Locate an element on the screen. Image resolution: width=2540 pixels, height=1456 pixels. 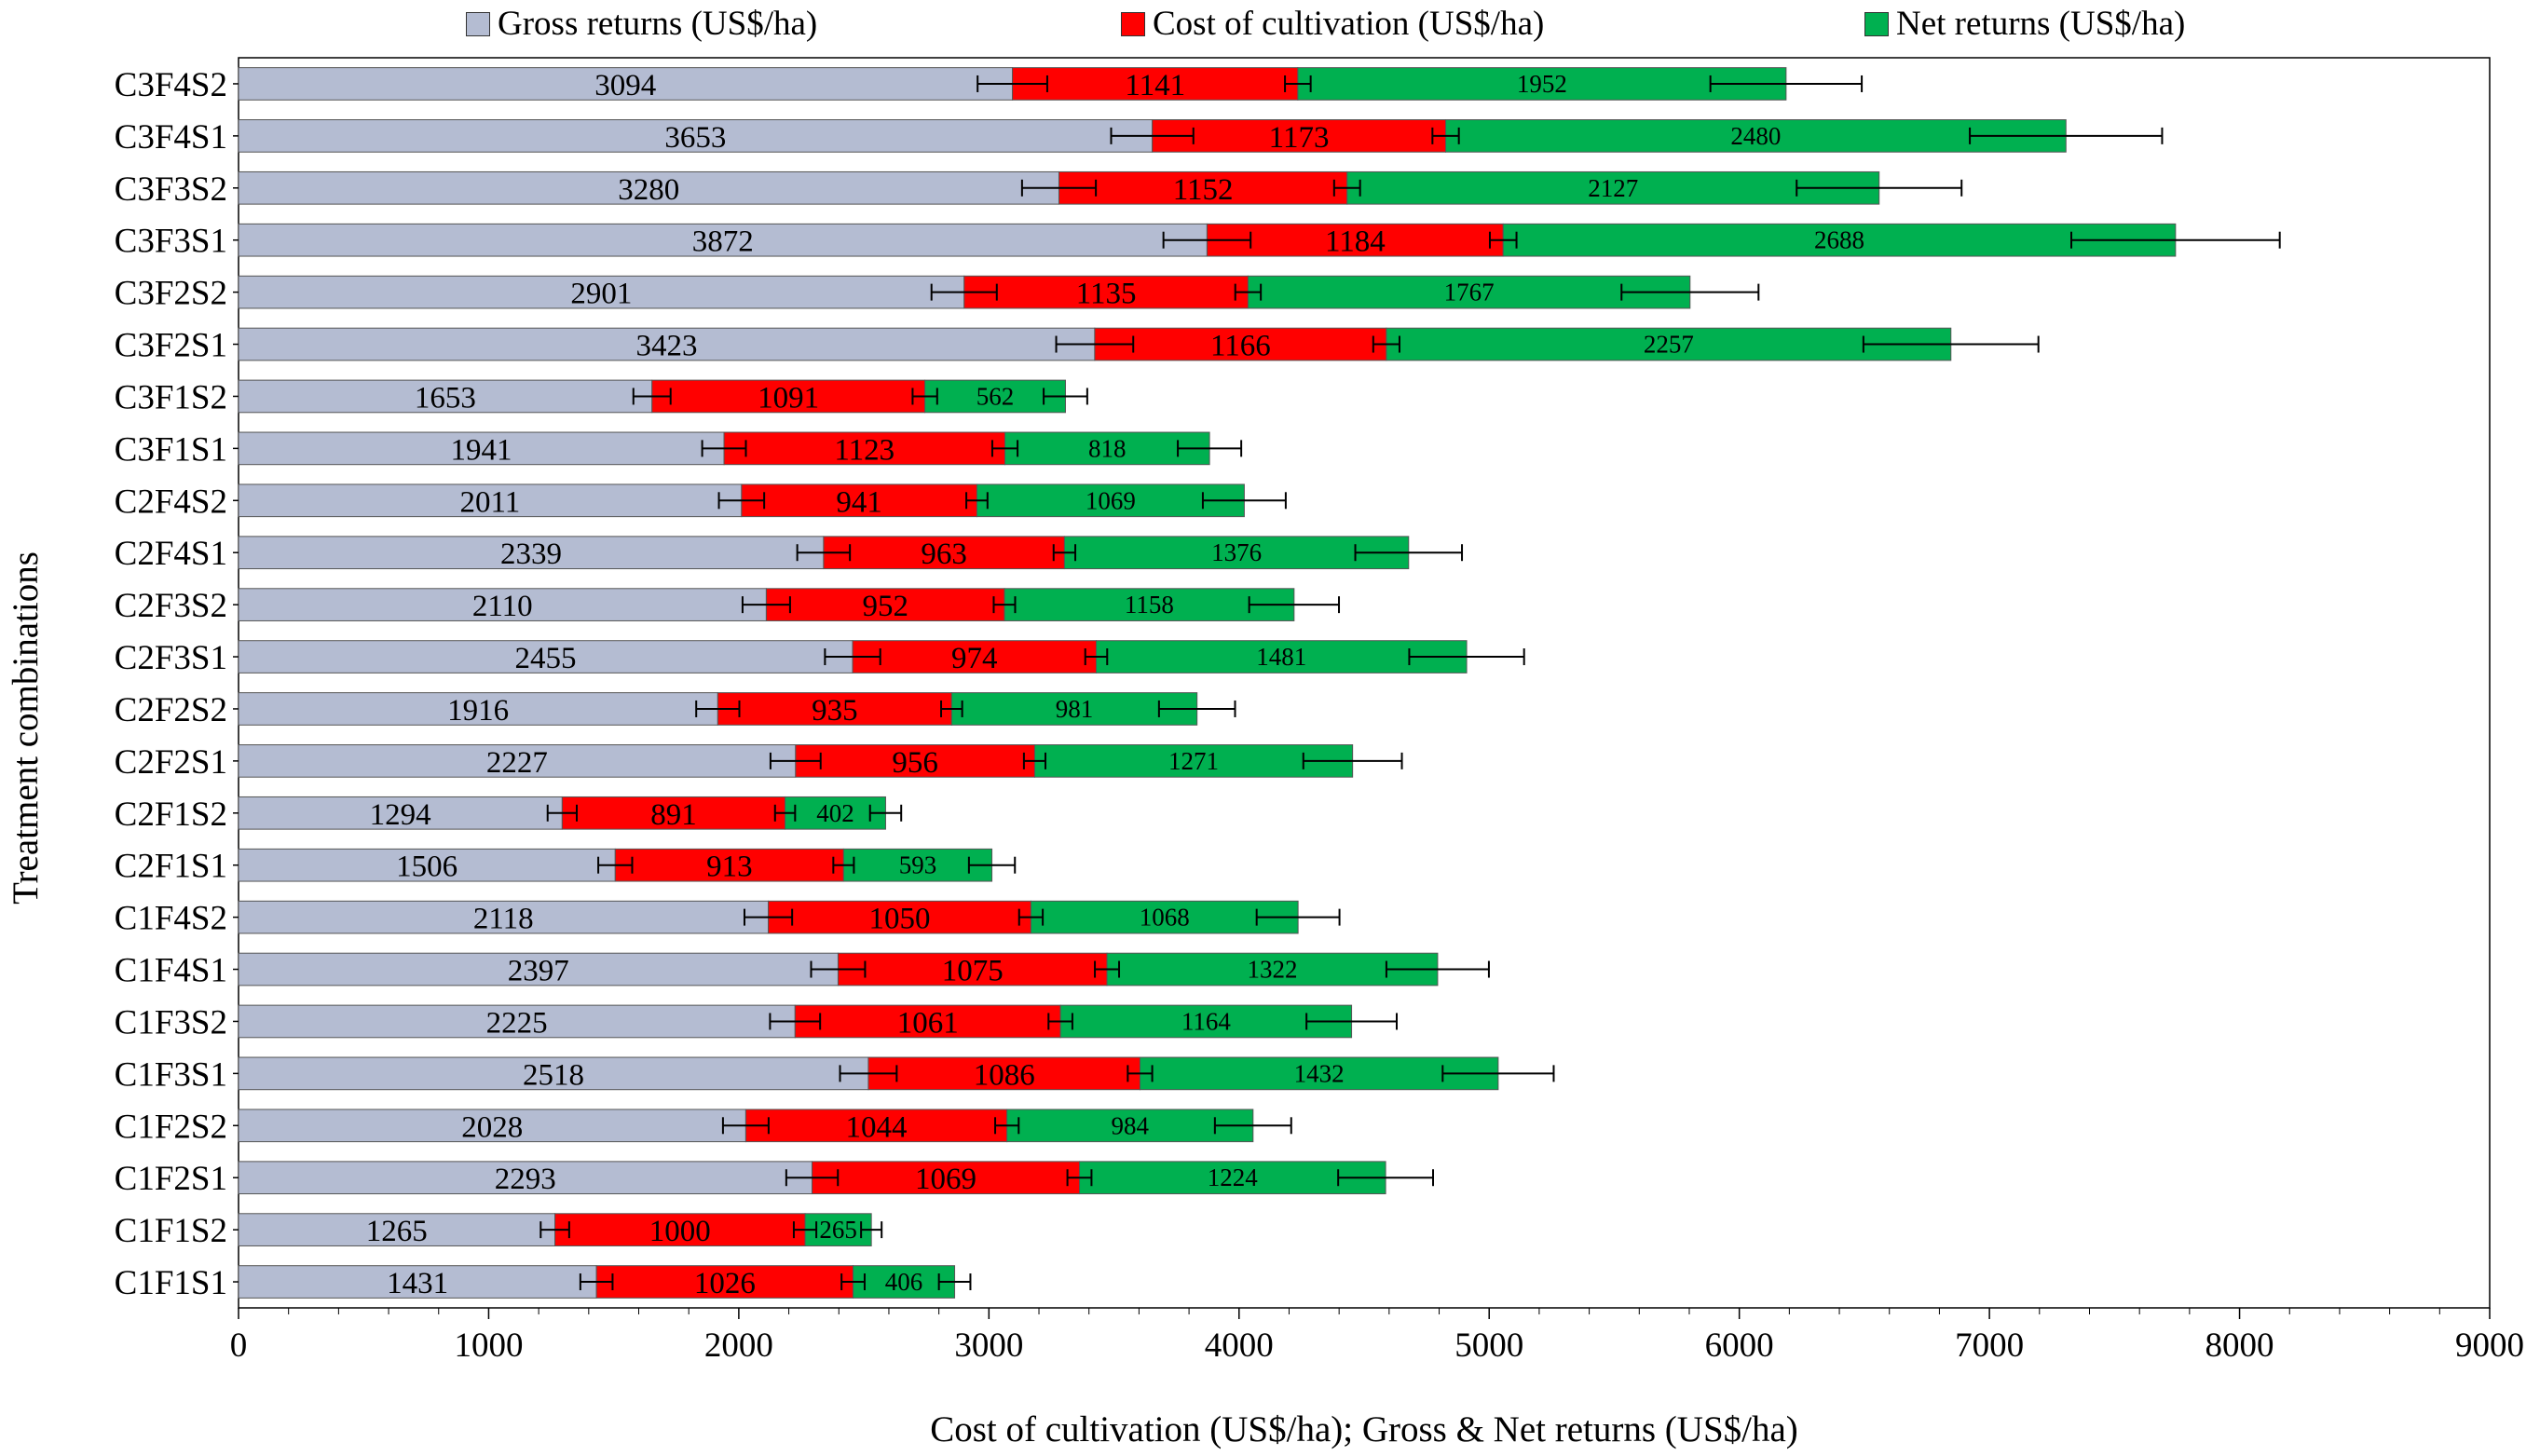
data-label-C2F4S1-series0: 2339 is located at coordinates (531, 554).